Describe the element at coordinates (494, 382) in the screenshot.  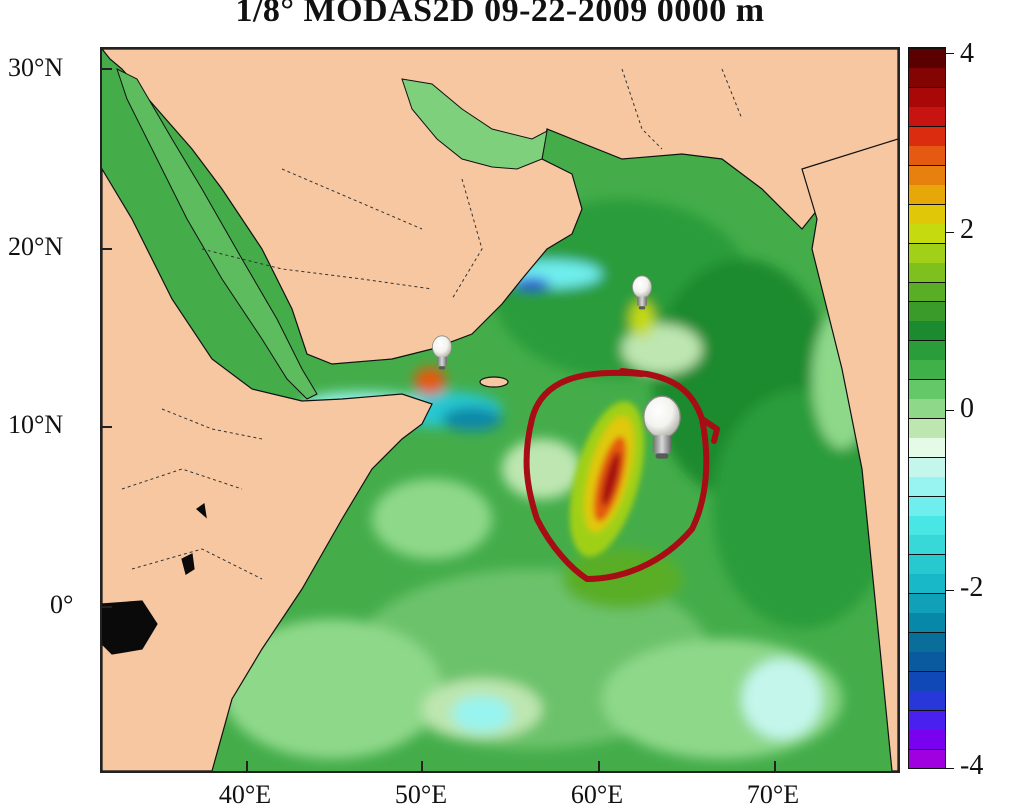
I see `land-socotra` at that location.